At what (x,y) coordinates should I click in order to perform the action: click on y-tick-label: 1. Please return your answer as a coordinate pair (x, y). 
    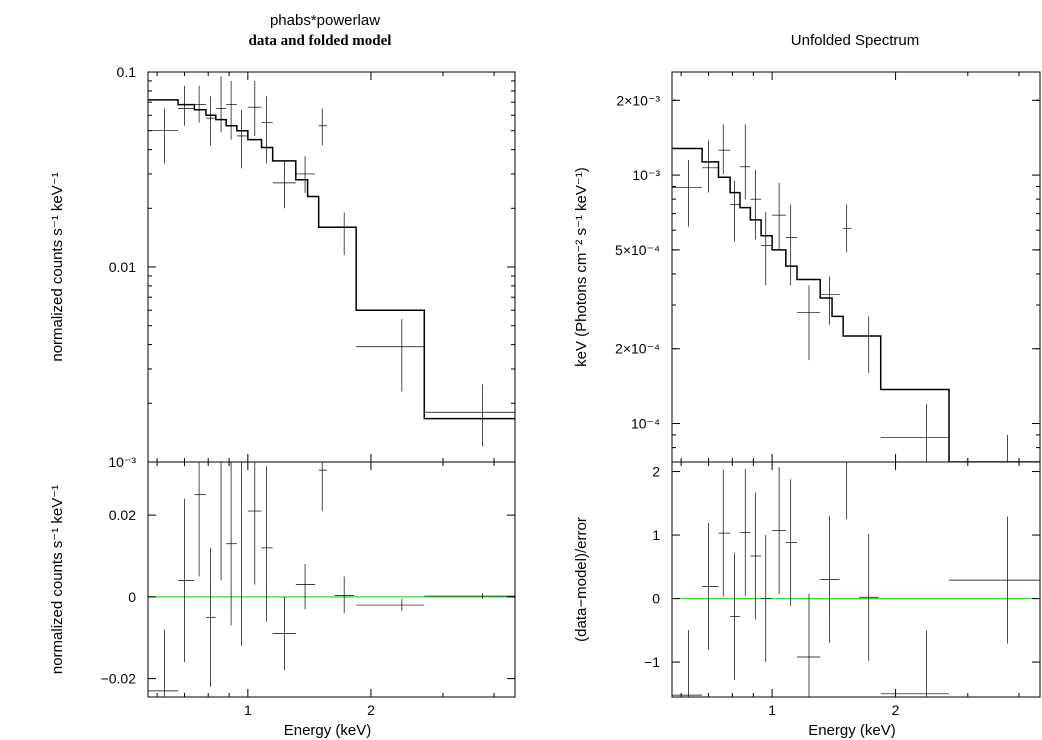
    Looking at the image, I should click on (656, 535).